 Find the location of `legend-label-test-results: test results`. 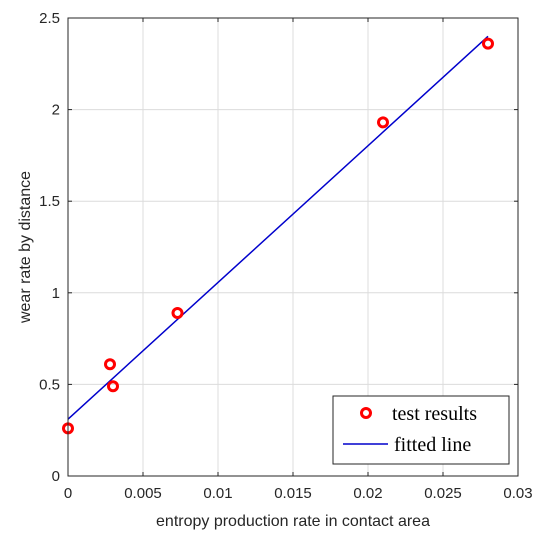

legend-label-test-results: test results is located at coordinates (434, 414).